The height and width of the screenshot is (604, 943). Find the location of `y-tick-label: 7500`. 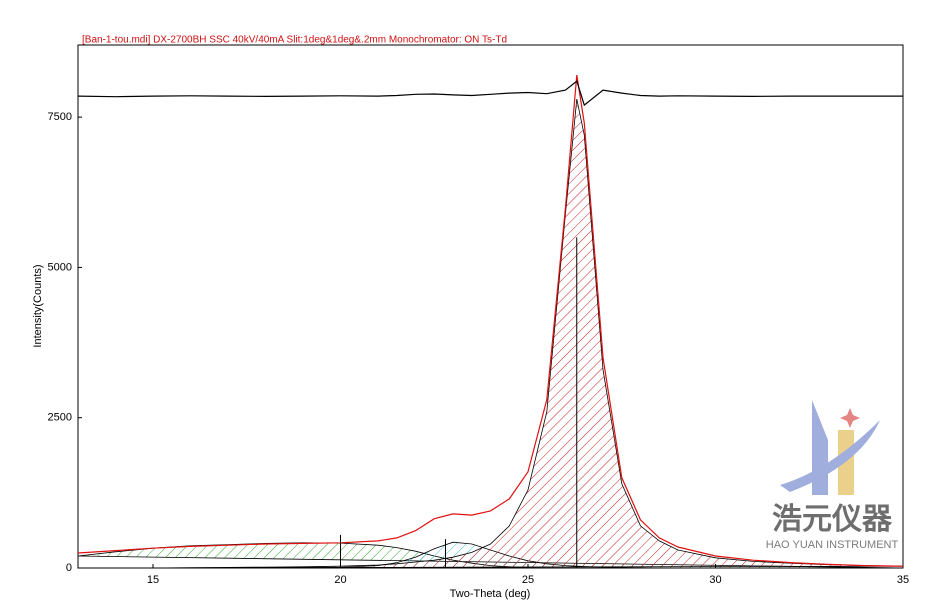

y-tick-label: 7500 is located at coordinates (60, 117).